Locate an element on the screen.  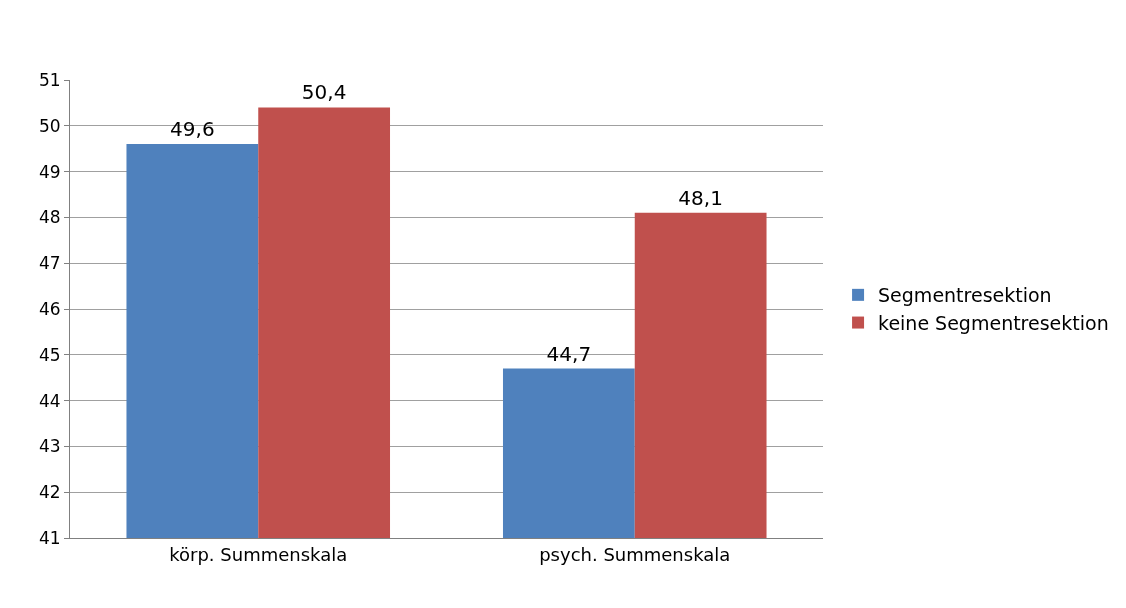
y-tick-label: 51 is located at coordinates (49, 79).